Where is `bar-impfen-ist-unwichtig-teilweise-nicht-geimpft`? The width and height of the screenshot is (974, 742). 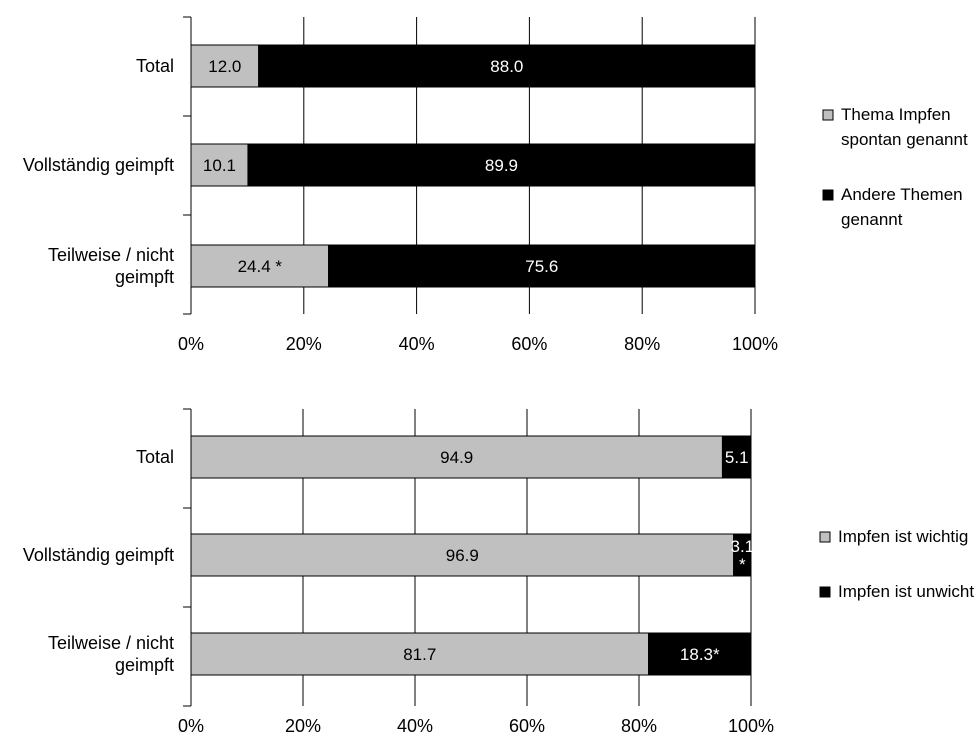
bar-impfen-ist-unwichtig-teilweise-nicht-geimpft is located at coordinates (700, 654).